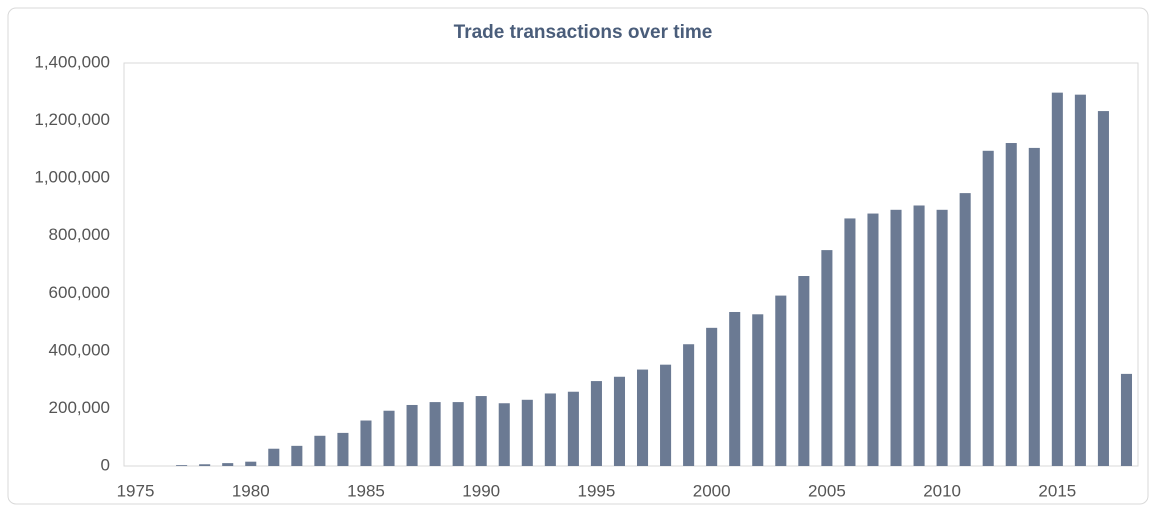 This screenshot has width=1153, height=509. I want to click on x-tick-label: 1995, so click(597, 490).